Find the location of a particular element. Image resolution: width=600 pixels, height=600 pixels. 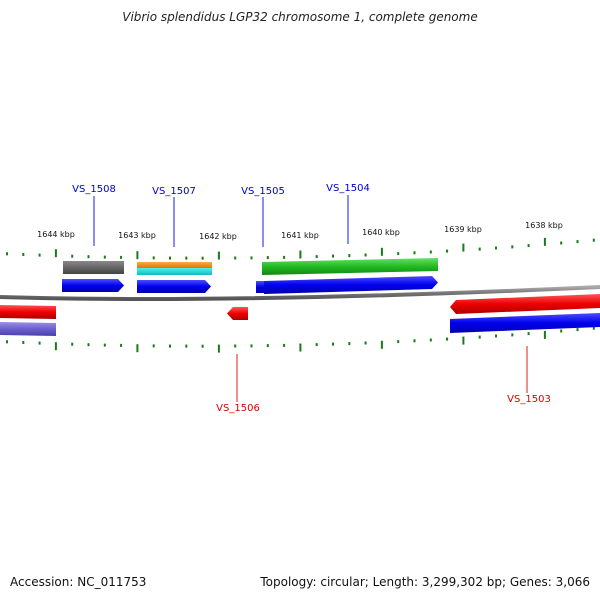

lower-tick-row is located at coordinates (300, 339).